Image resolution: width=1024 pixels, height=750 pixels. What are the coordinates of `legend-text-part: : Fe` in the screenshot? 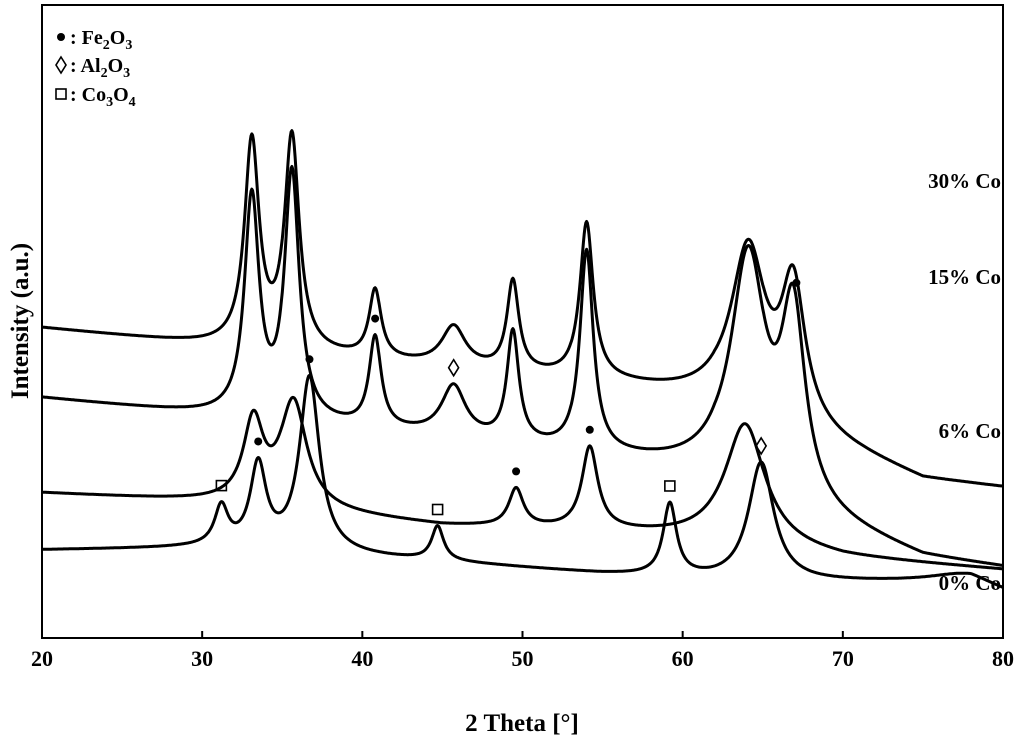 It's located at (86, 38).